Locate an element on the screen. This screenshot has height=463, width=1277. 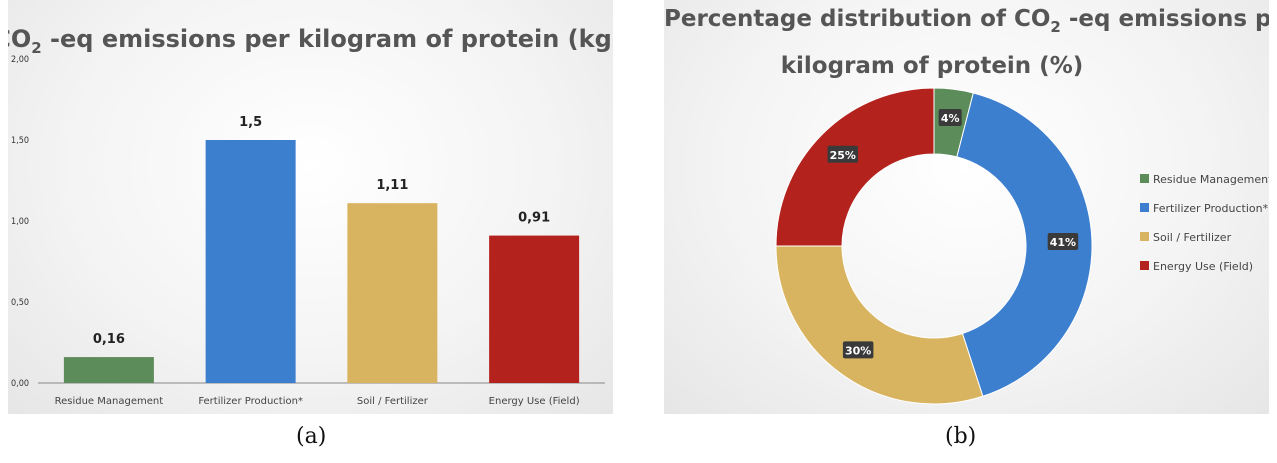
caption-a: (a) is located at coordinates (311, 436).